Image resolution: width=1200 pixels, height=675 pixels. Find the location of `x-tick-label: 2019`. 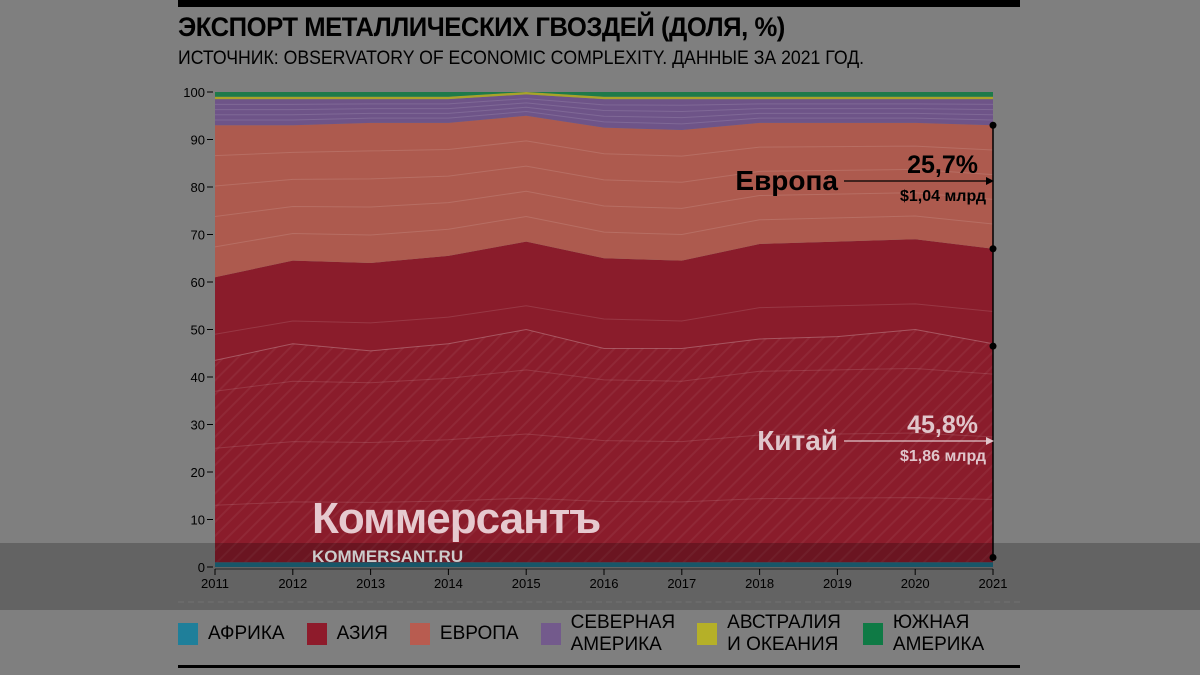

x-tick-label: 2019 is located at coordinates (837, 583).